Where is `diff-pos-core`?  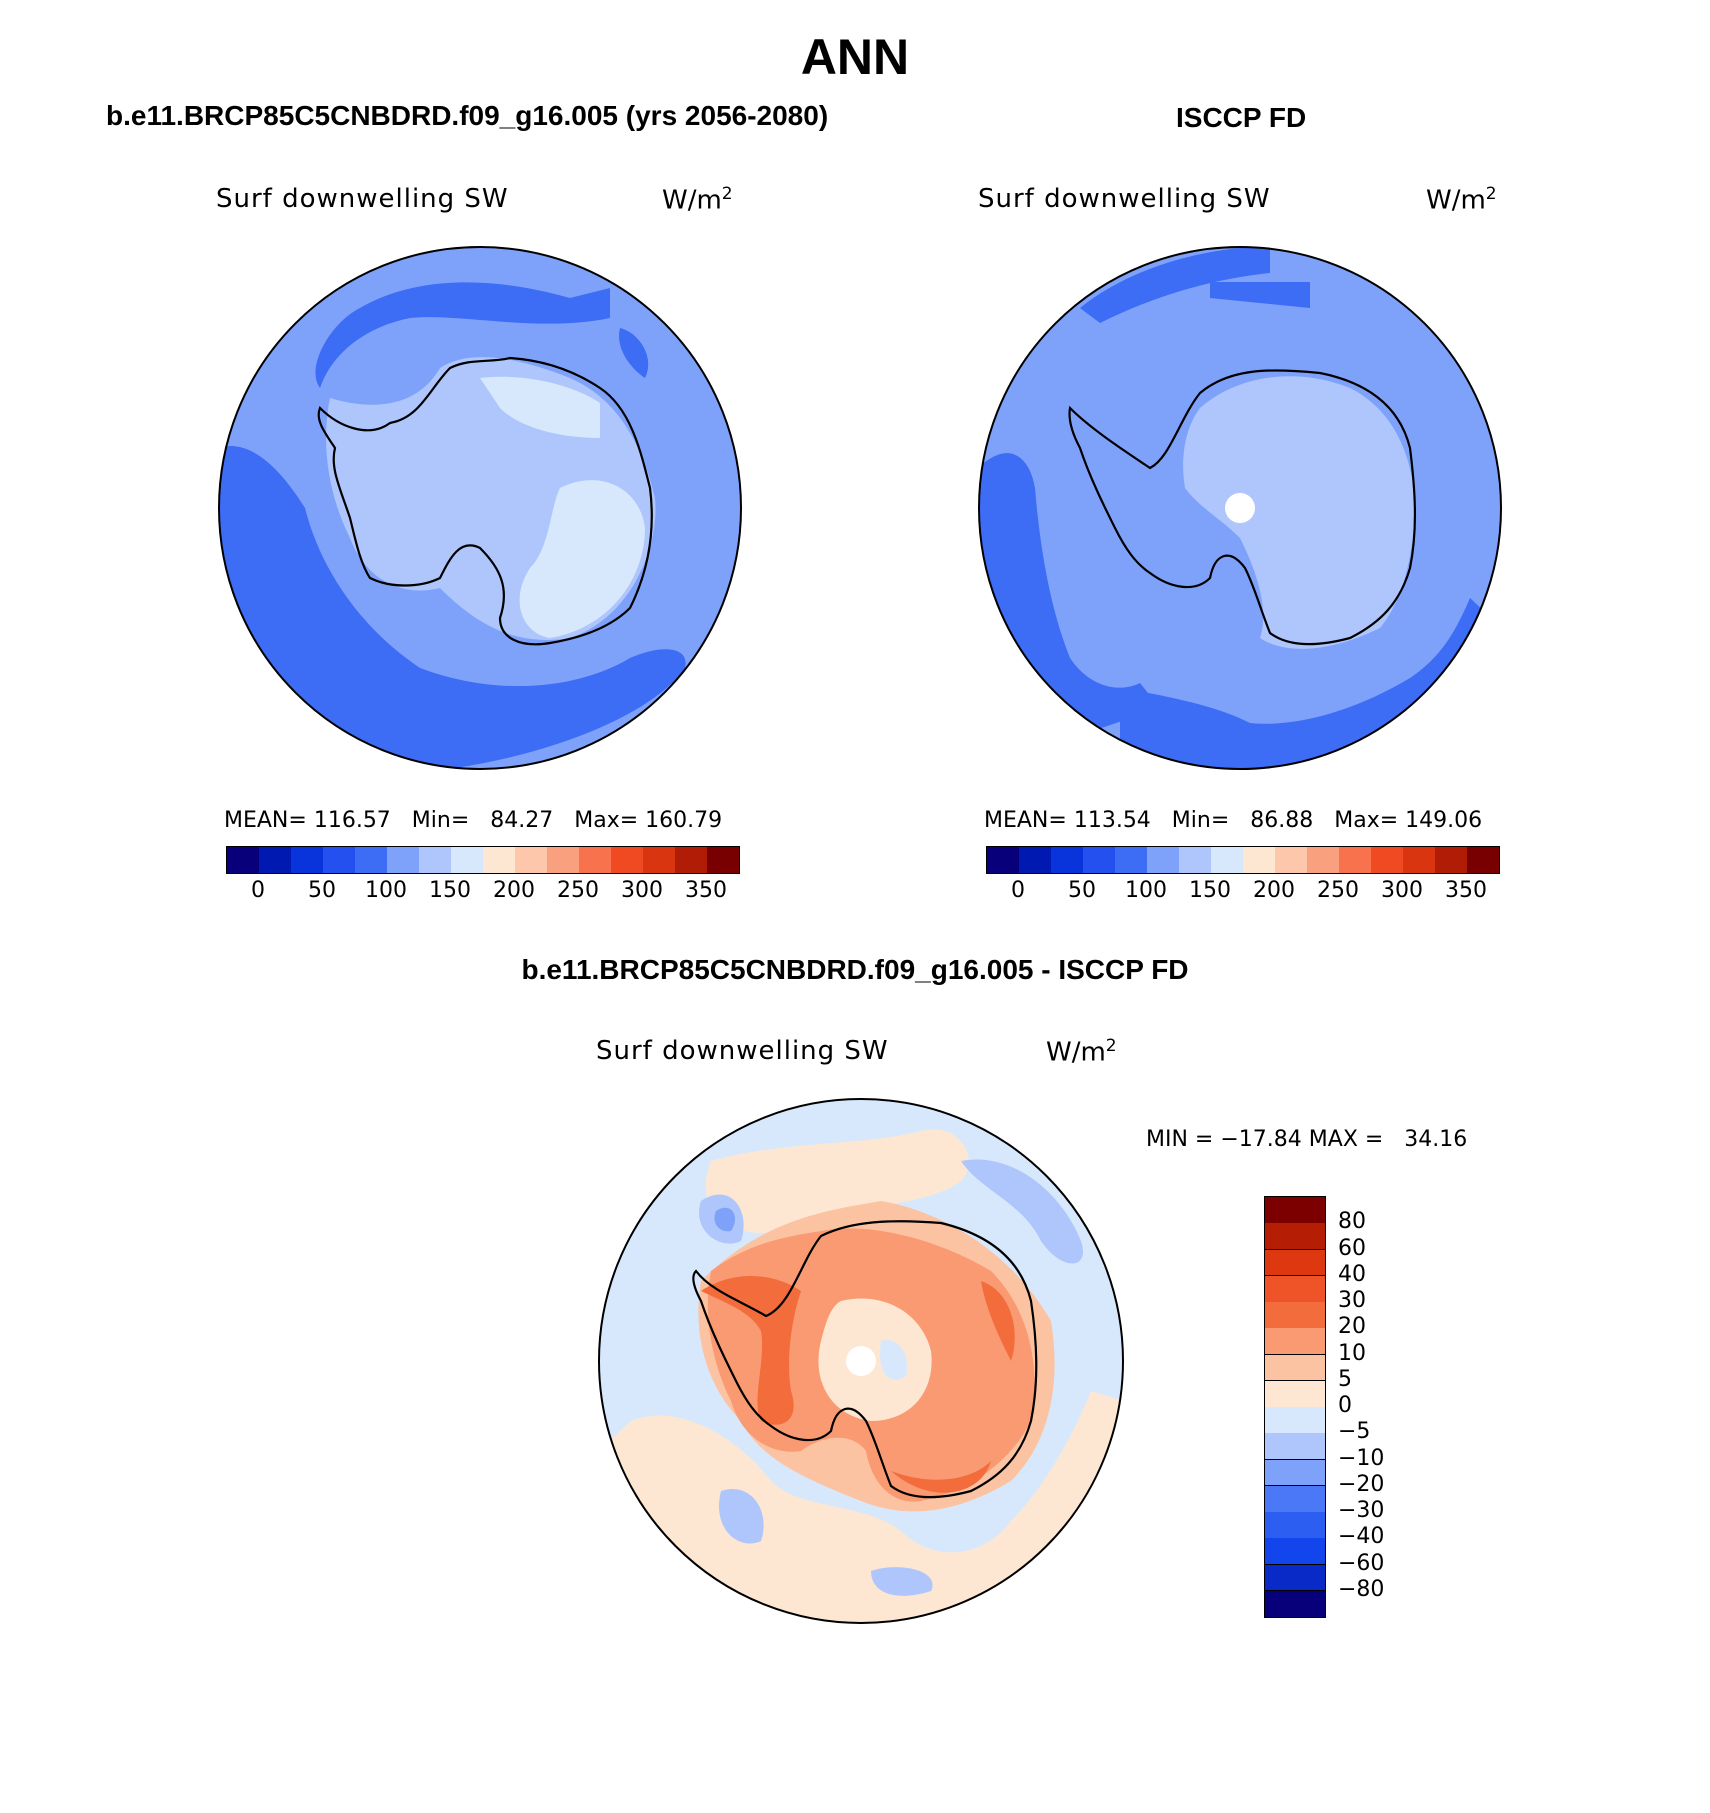
diff-pos-core is located at coordinates (751, 1350).